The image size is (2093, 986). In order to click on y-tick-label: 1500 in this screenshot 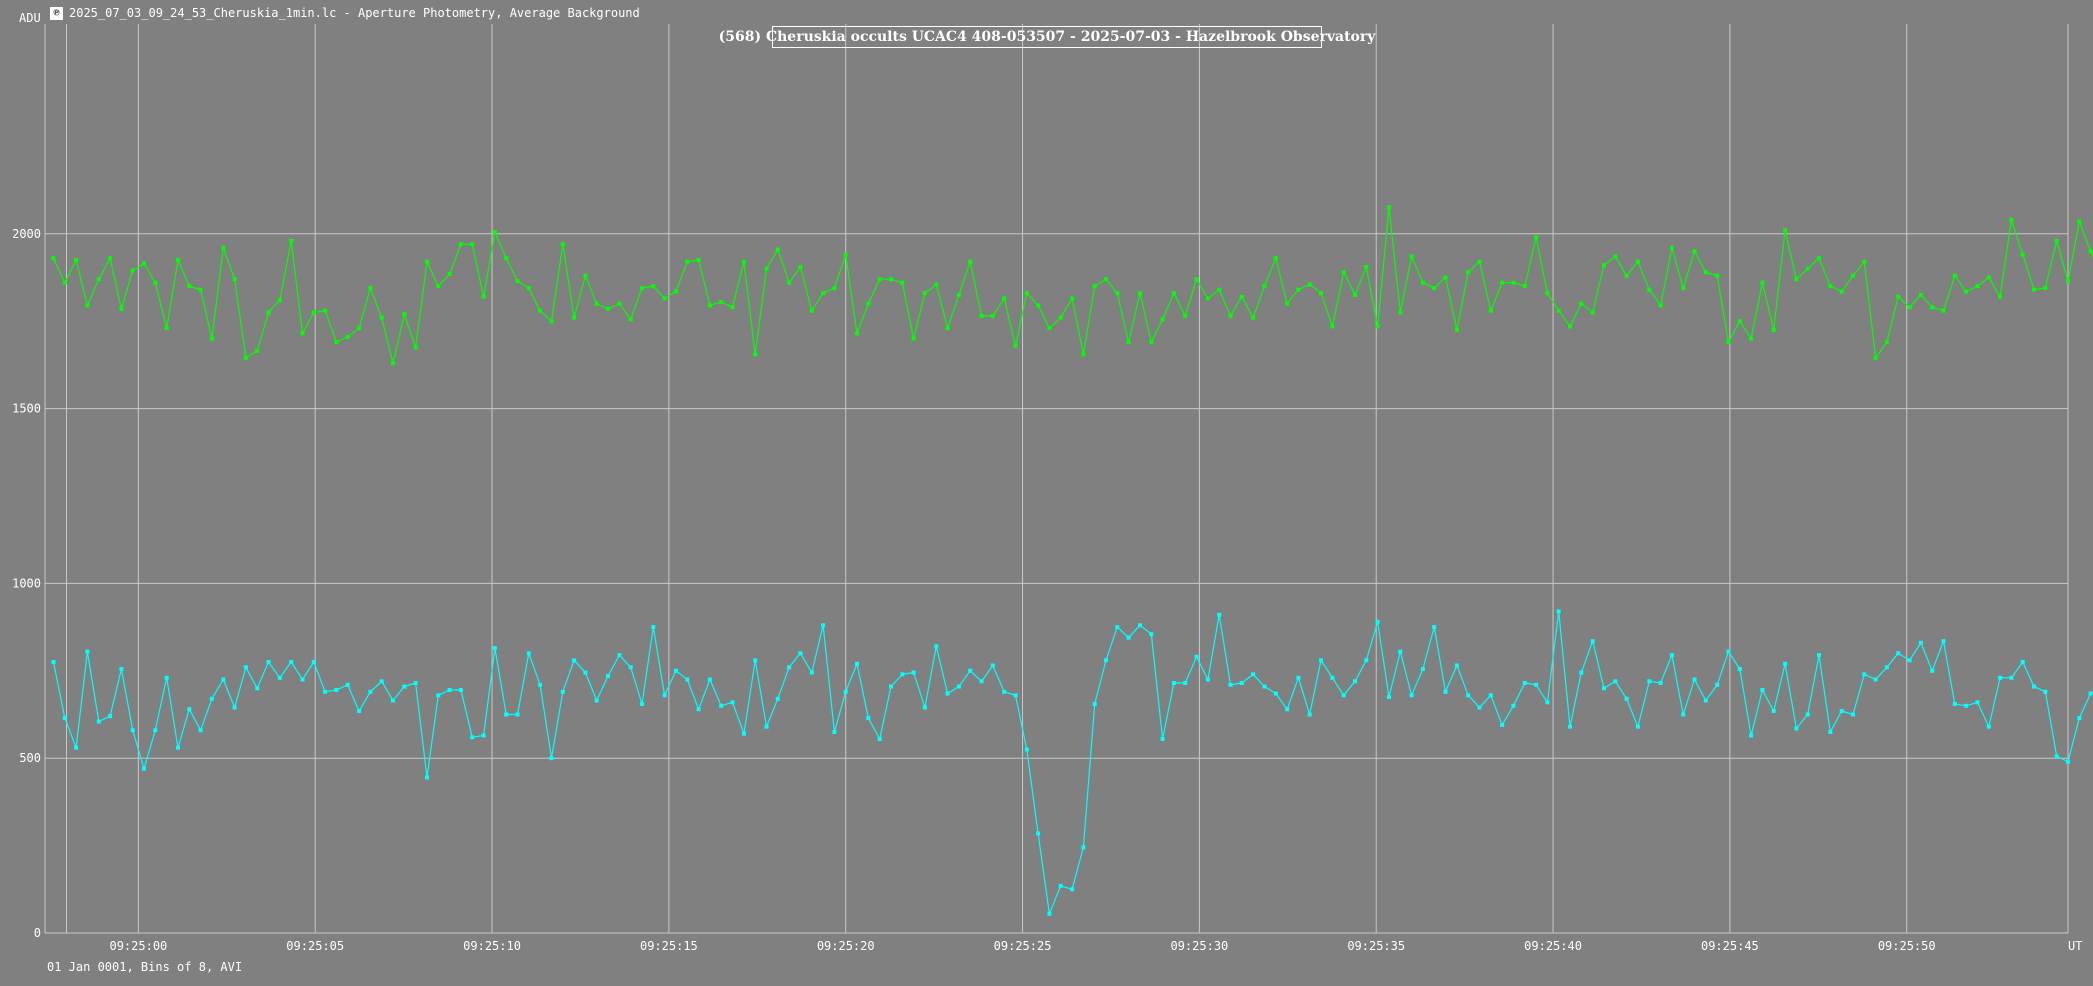, I will do `click(26, 409)`.